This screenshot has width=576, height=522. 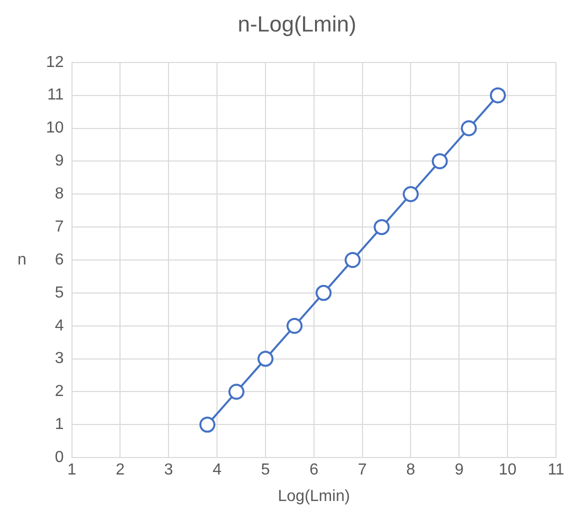 What do you see at coordinates (59, 293) in the screenshot?
I see `y-tick-label: 5` at bounding box center [59, 293].